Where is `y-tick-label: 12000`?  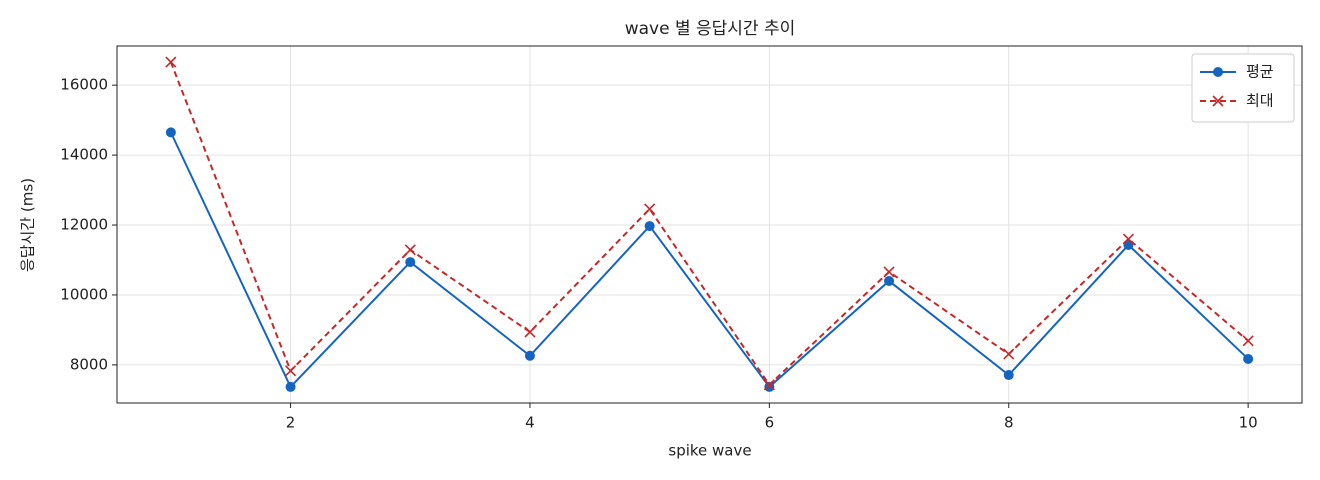 y-tick-label: 12000 is located at coordinates (84, 225).